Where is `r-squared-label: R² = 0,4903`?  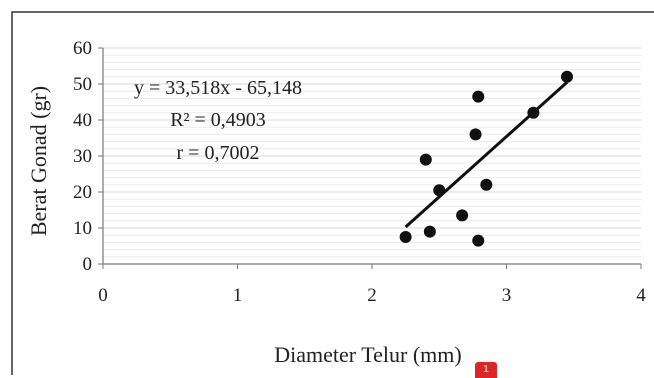
r-squared-label: R² = 0,4903 is located at coordinates (218, 120).